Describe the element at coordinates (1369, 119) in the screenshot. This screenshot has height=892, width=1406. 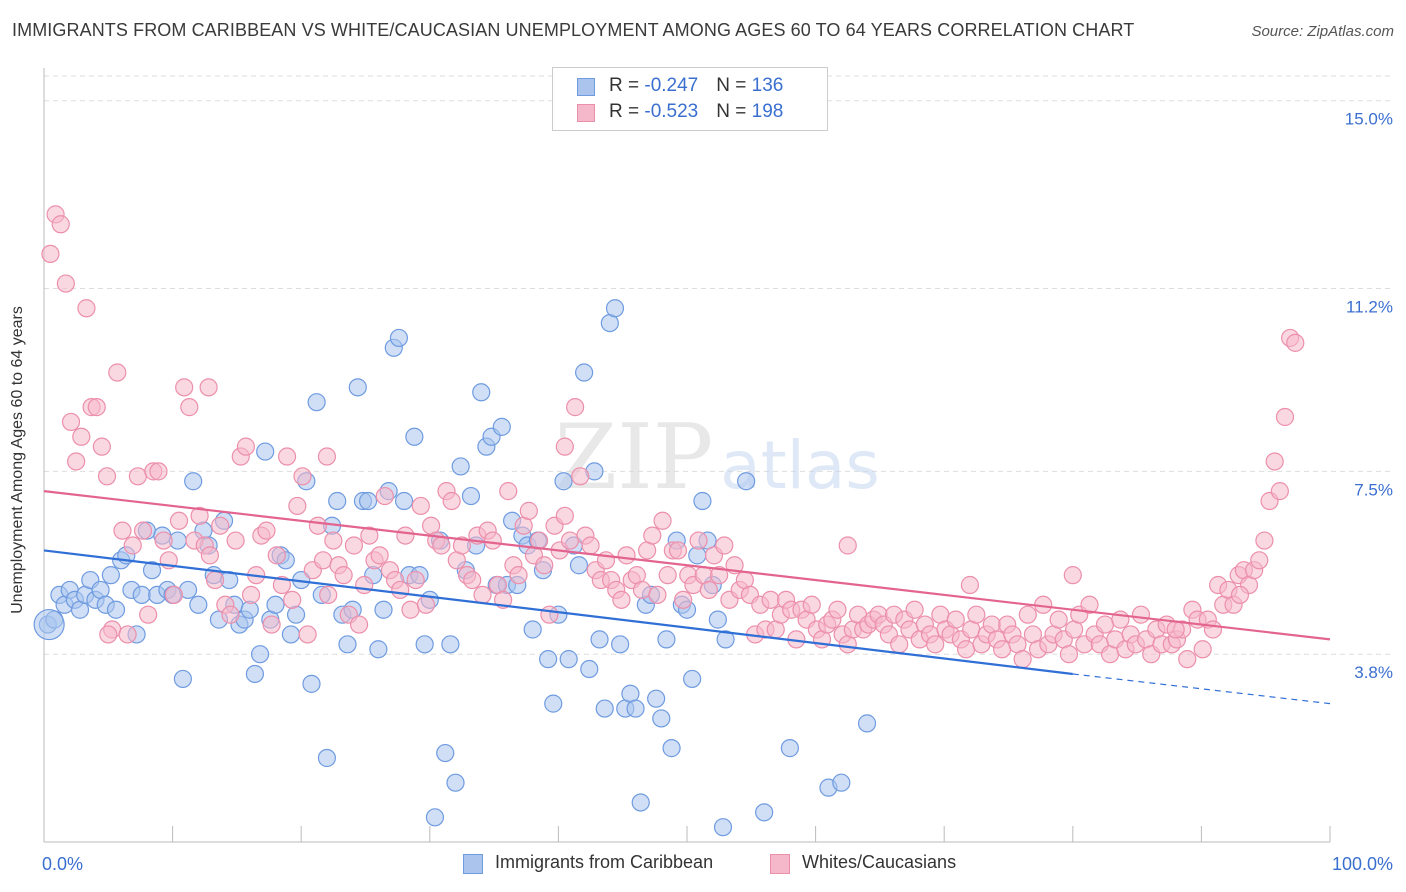
I see `y-tick-label: 15.0%` at that location.